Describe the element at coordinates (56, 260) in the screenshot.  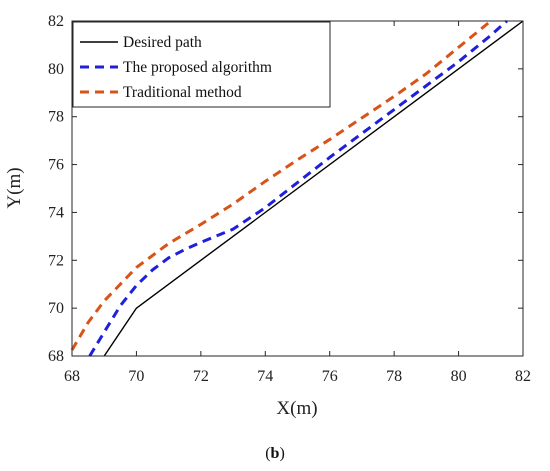
I see `y-tick-label: 72` at that location.